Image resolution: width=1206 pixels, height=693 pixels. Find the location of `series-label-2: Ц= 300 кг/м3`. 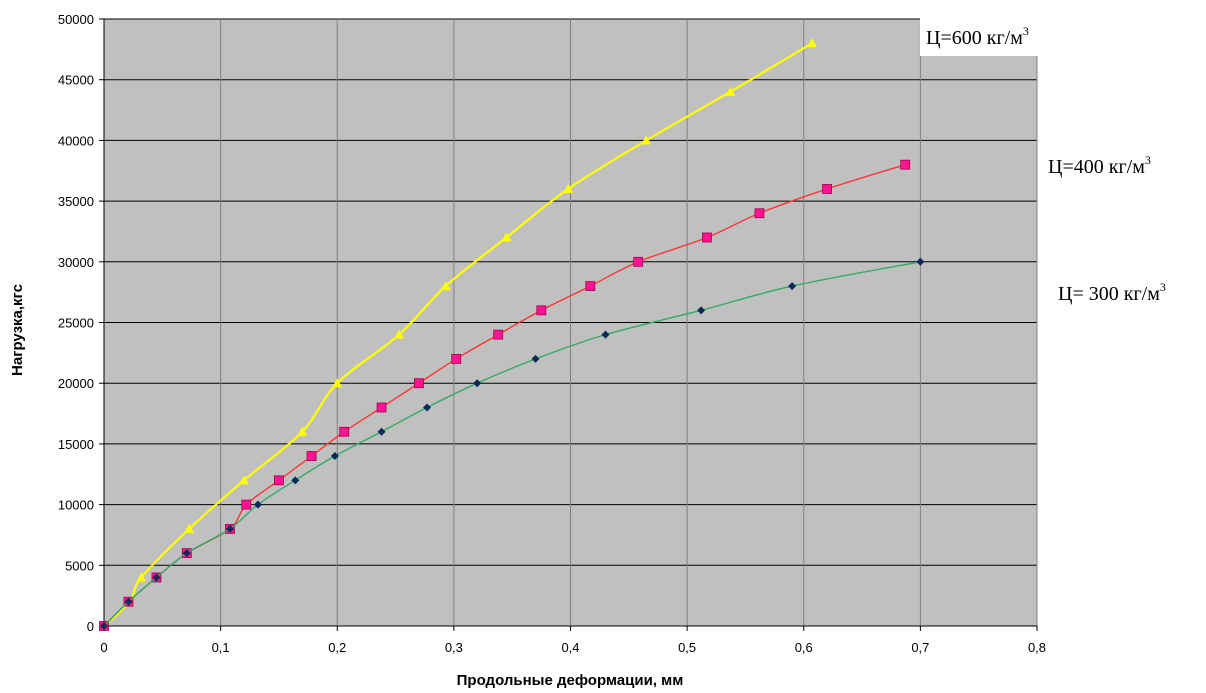

series-label-2: Ц= 300 кг/м3 is located at coordinates (1129, 291).